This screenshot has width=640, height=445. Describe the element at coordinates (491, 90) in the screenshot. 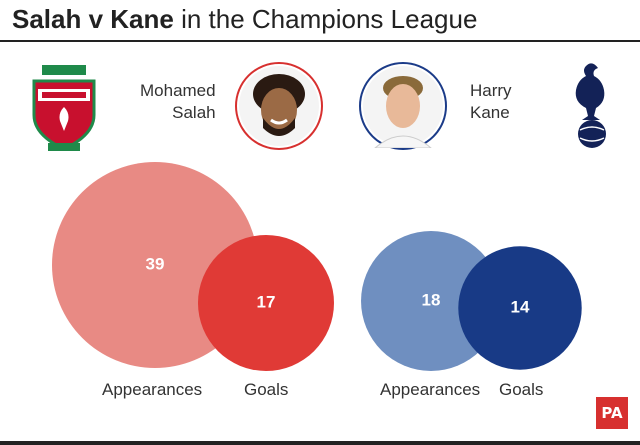

I see `kane-first-name: Harry` at that location.